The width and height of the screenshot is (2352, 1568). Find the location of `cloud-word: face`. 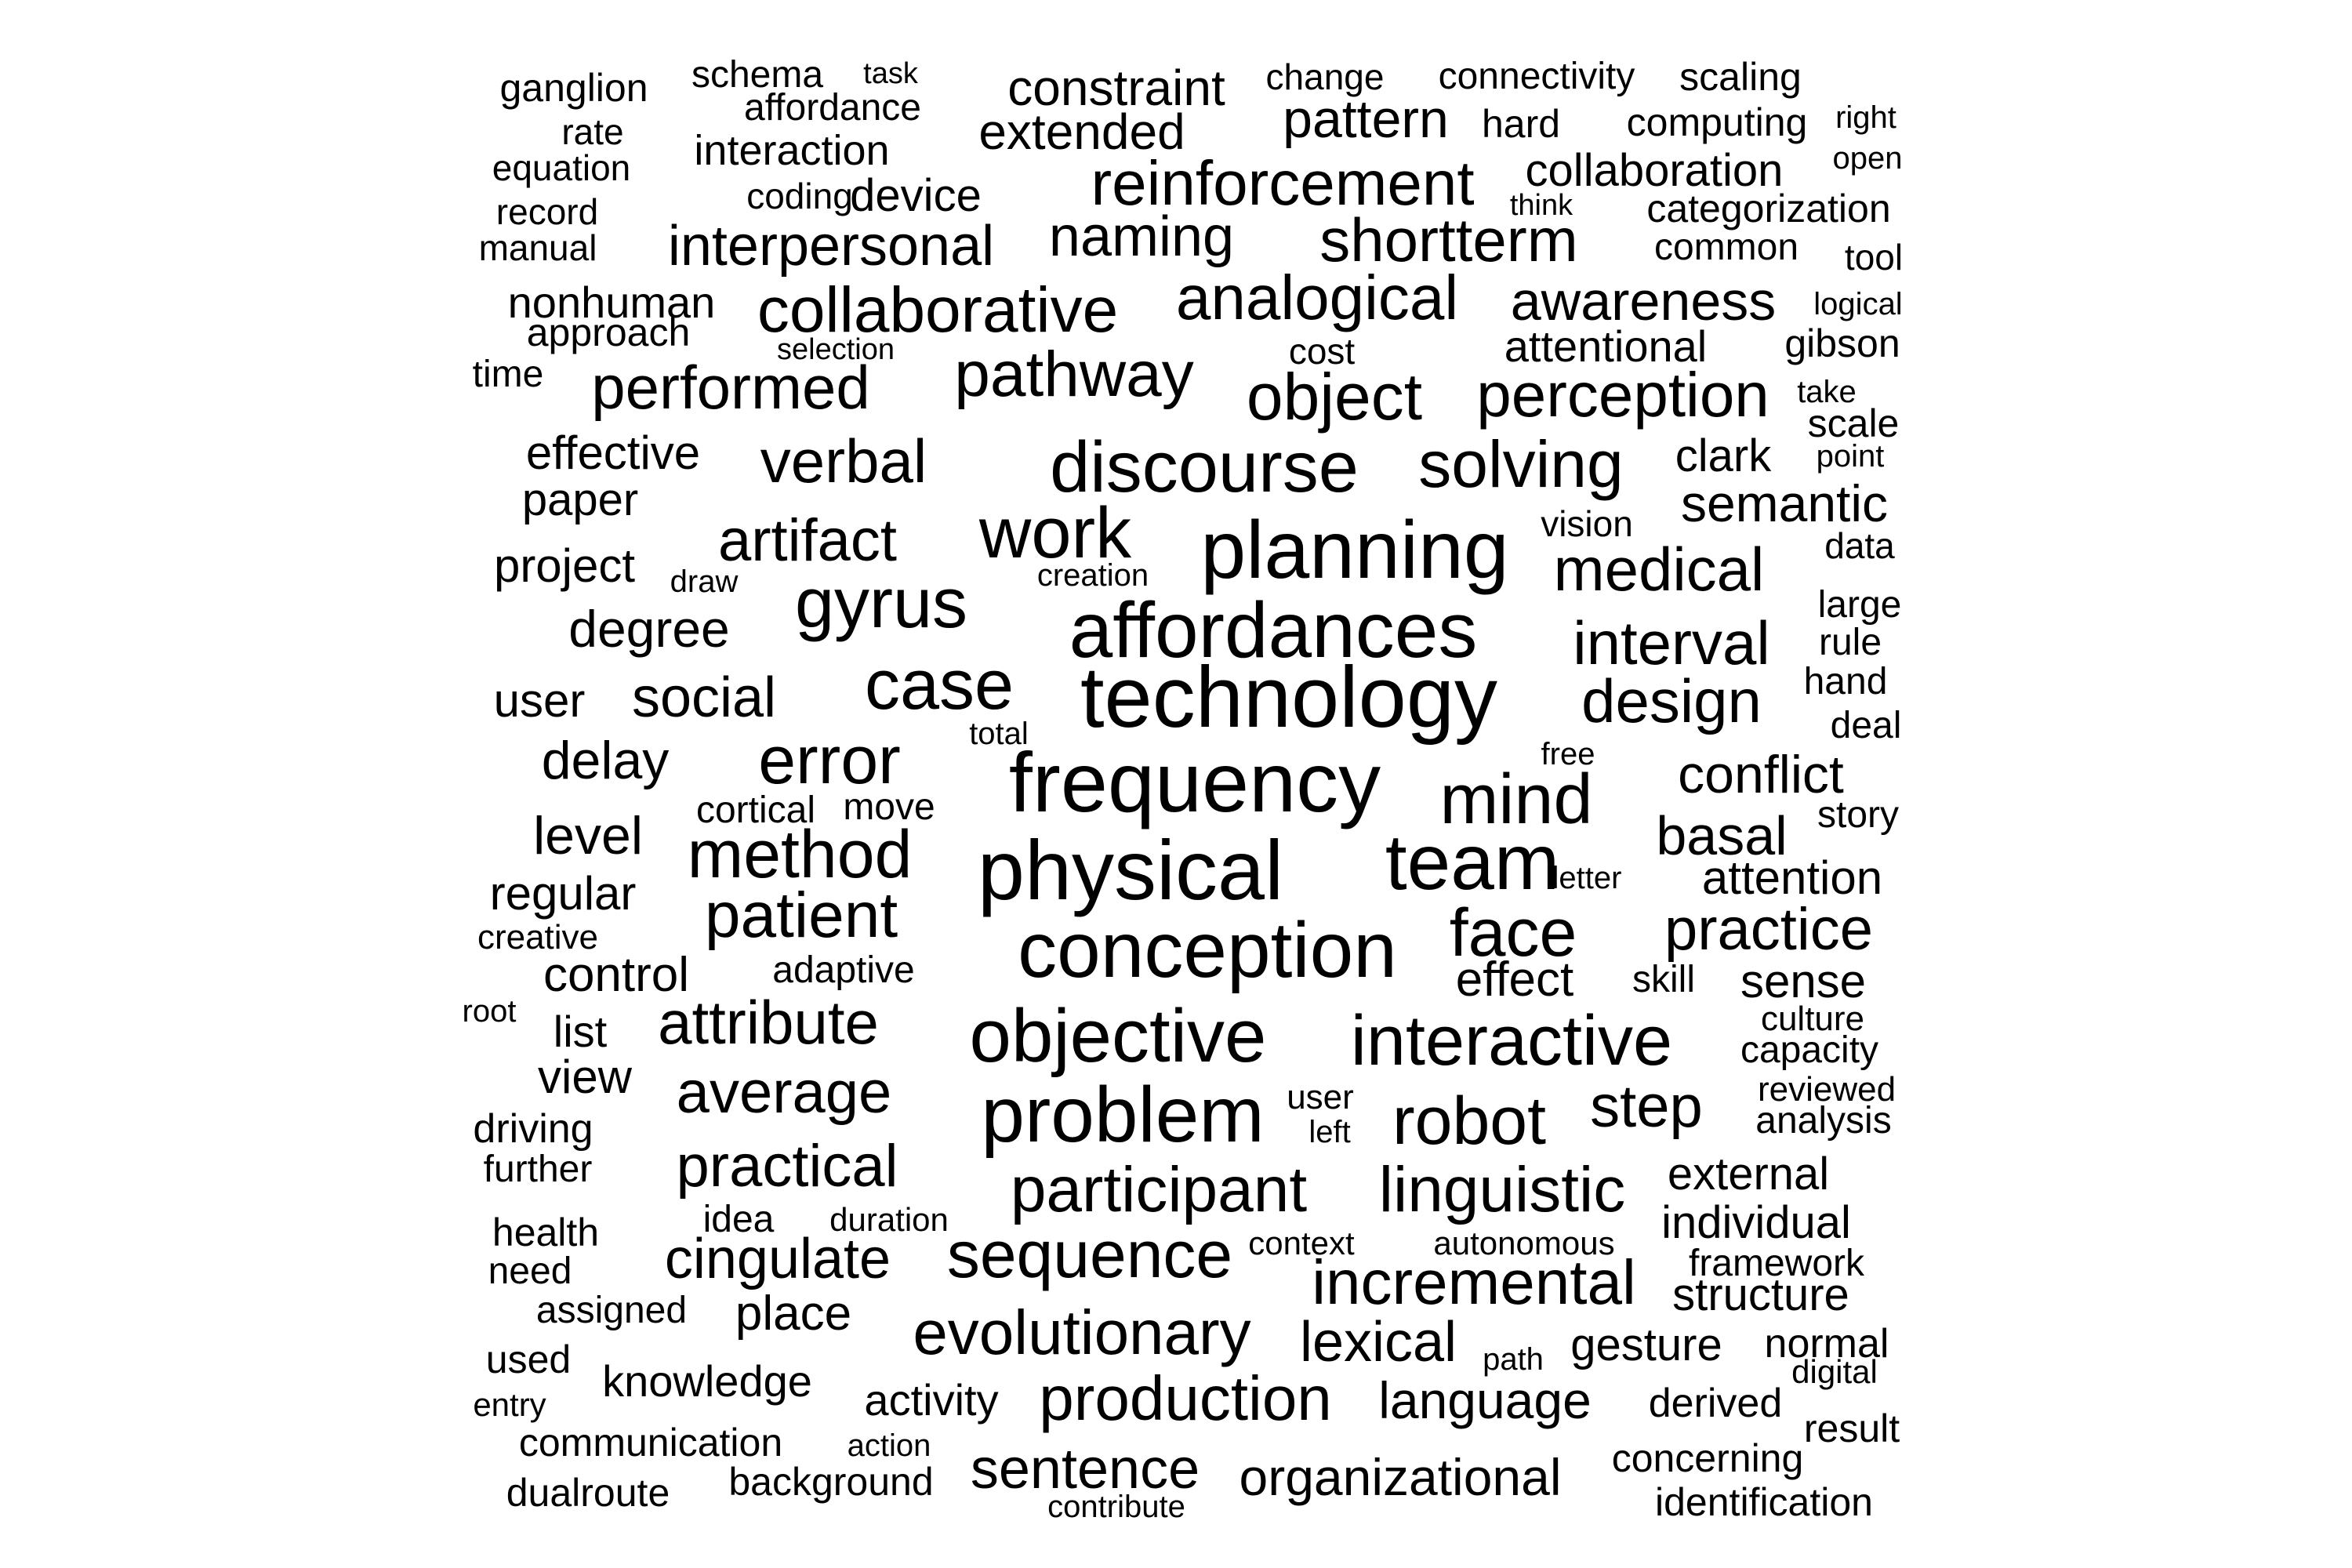

cloud-word: face is located at coordinates (1513, 933).